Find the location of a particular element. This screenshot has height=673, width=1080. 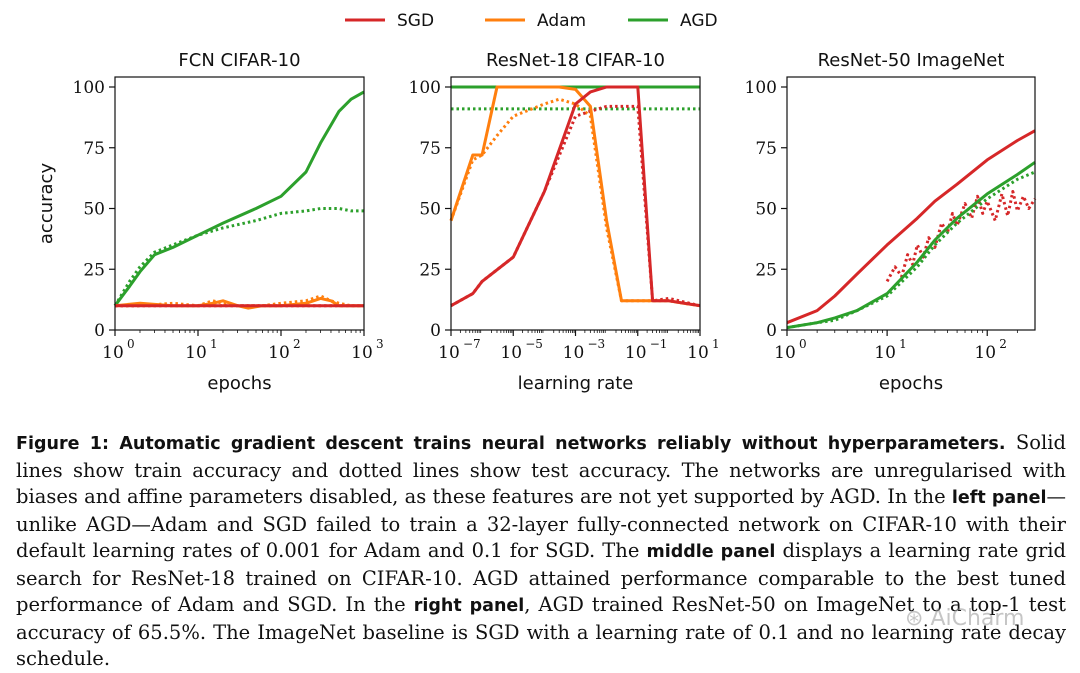

panel-title: FCN CIFAR-10 is located at coordinates (239, 60).